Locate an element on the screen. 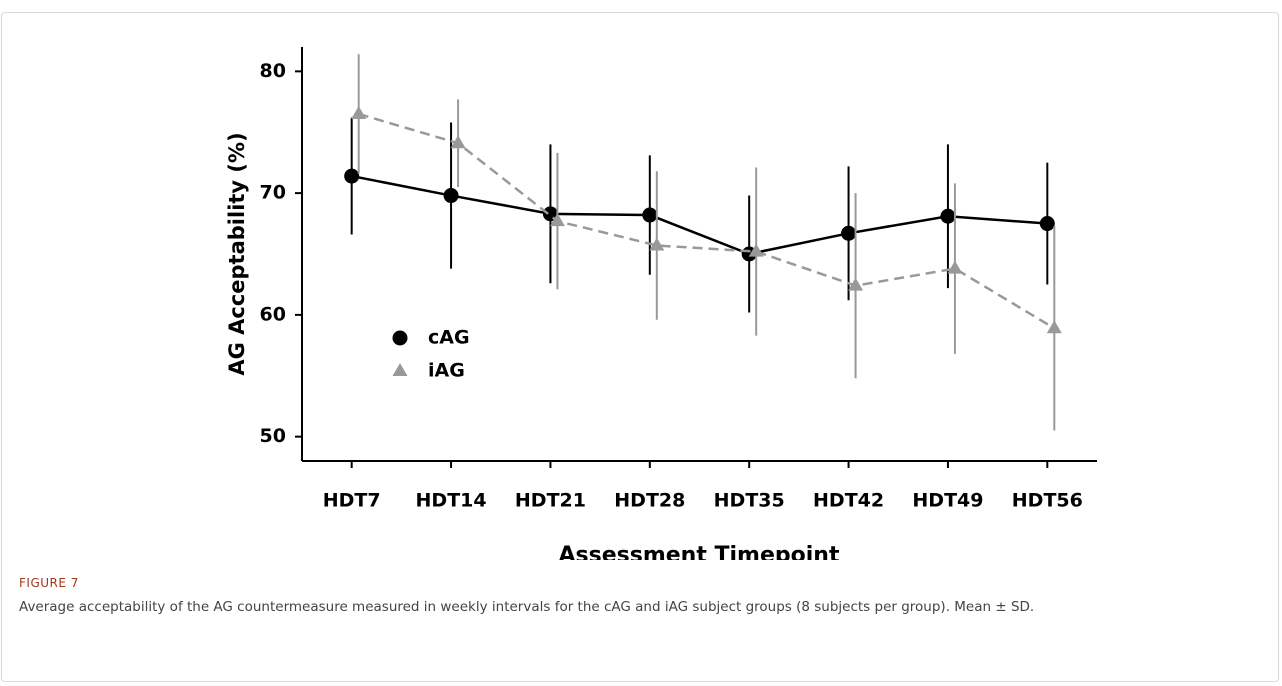 This screenshot has width=1282, height=686. y-axis-label: AG Acceptability (%) is located at coordinates (237, 253).